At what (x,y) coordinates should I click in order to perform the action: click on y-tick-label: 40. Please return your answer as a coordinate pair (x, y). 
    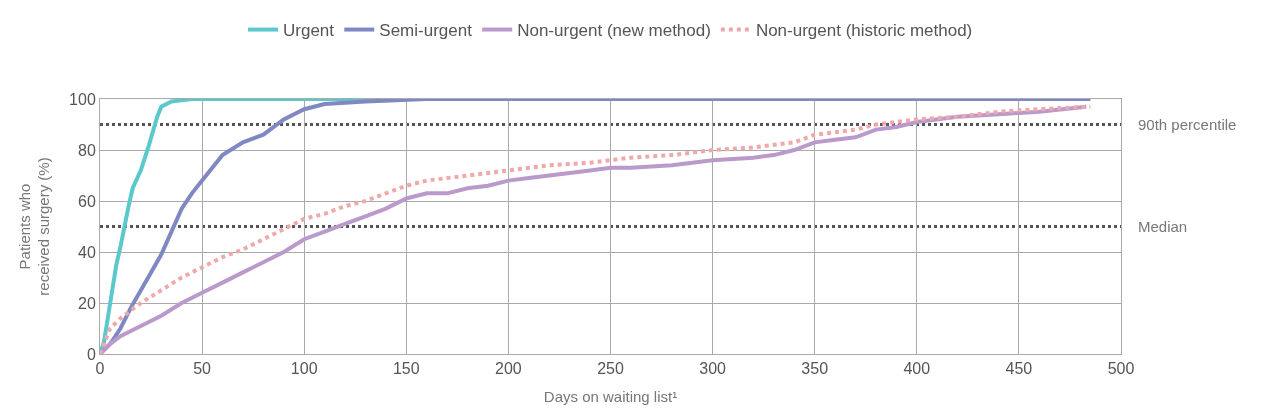
    Looking at the image, I should click on (87, 252).